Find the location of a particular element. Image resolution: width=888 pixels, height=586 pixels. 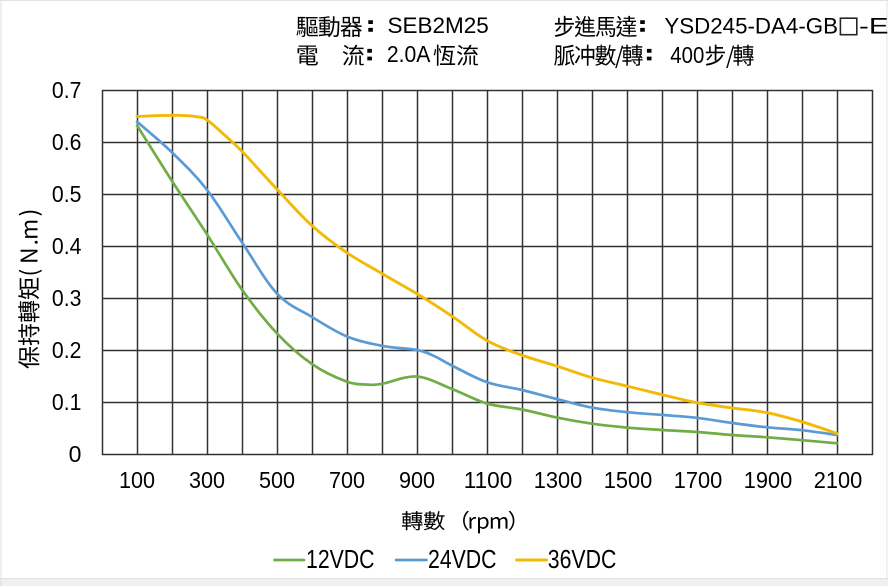

svg-text: 0.3 is located at coordinates (67, 298).